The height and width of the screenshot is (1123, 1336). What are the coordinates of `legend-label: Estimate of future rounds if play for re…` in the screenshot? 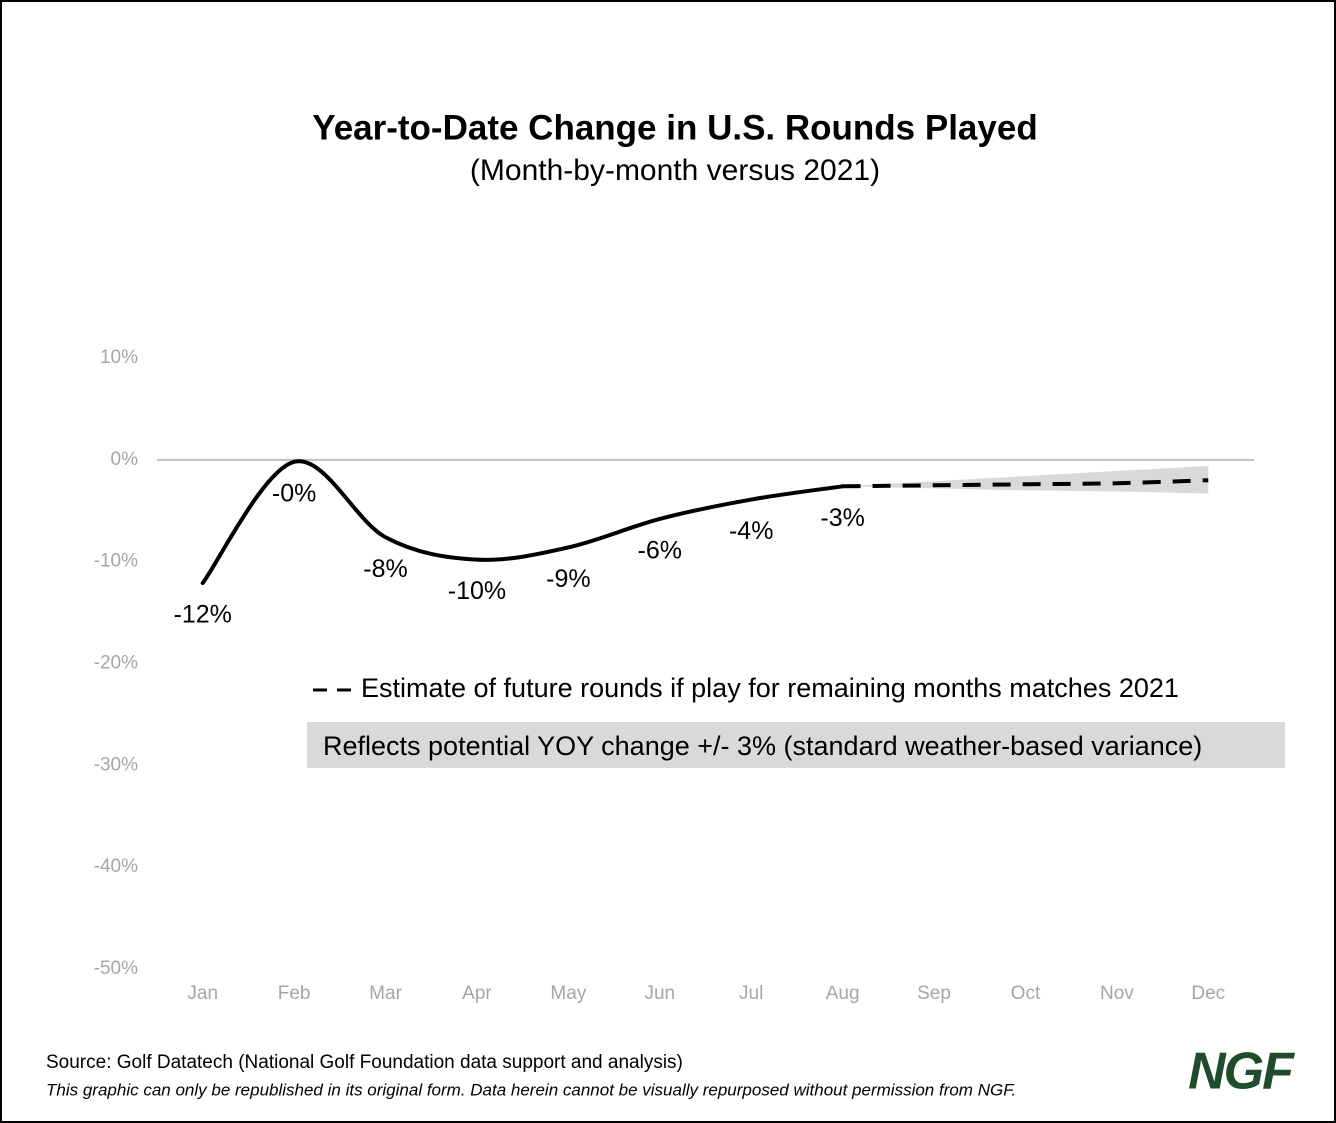 It's located at (770, 688).